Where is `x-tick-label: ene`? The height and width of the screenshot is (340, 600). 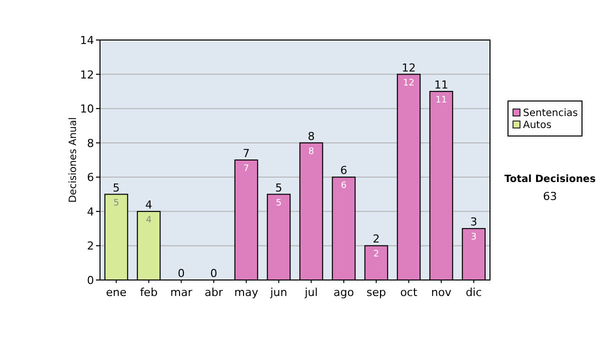
x-tick-label: ene is located at coordinates (116, 292).